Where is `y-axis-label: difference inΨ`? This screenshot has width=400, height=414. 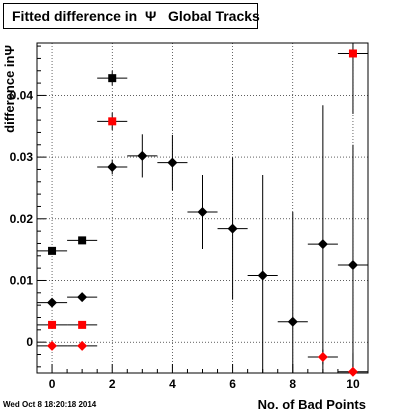
y-axis-label: difference inΨ is located at coordinates (9, 89).